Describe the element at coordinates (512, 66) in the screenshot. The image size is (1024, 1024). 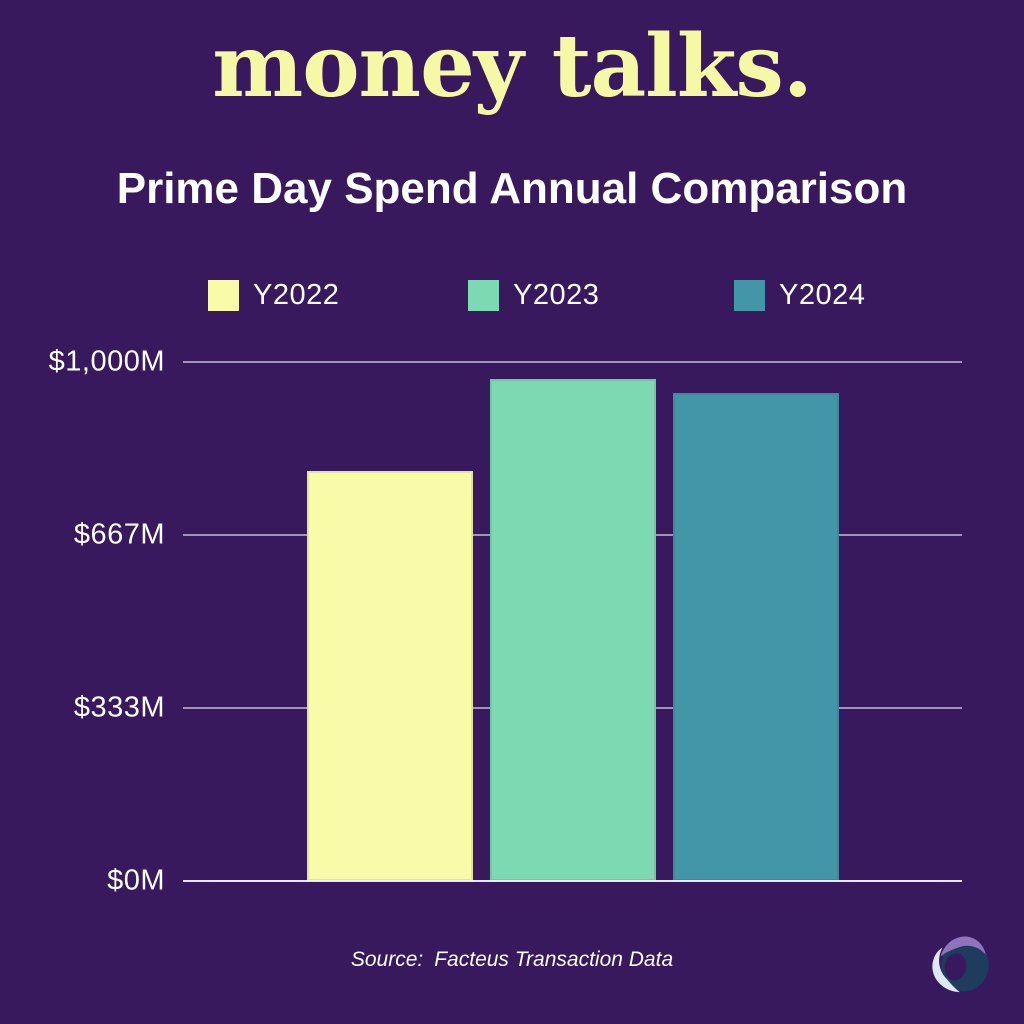
I see `brand-title: money talks.` at that location.